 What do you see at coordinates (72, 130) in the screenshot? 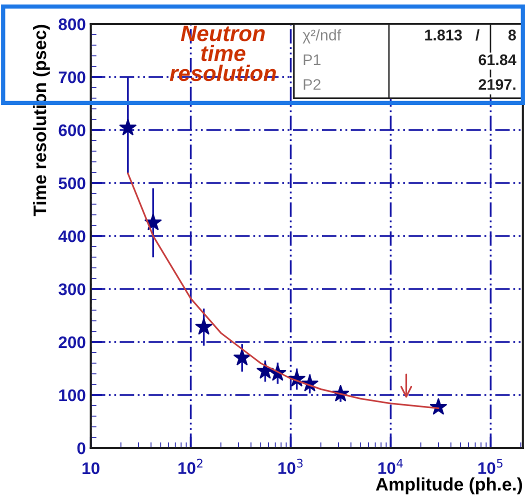
I see `y-tick-label: 600` at bounding box center [72, 130].